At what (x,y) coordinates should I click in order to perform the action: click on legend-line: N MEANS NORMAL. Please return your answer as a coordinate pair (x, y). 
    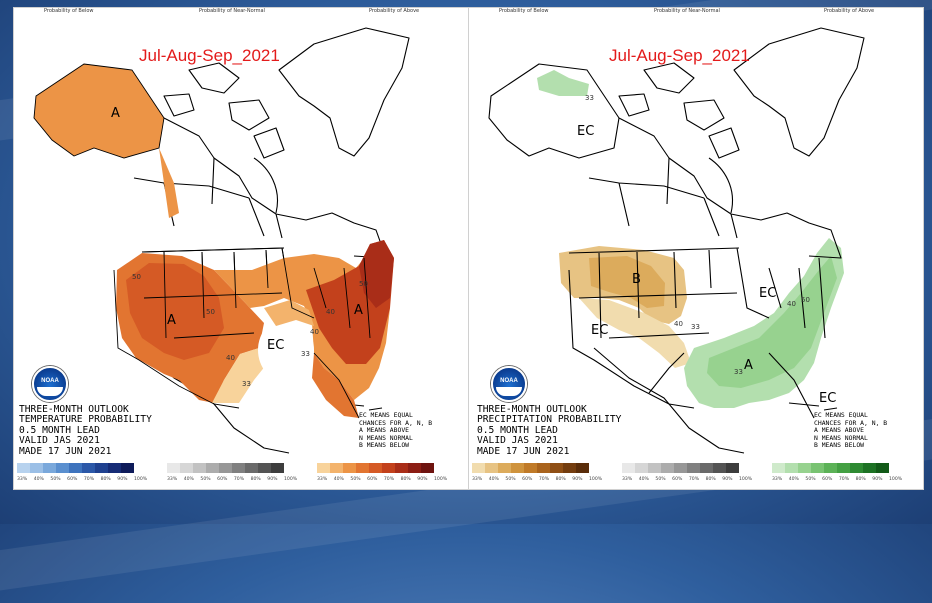
    Looking at the image, I should click on (841, 437).